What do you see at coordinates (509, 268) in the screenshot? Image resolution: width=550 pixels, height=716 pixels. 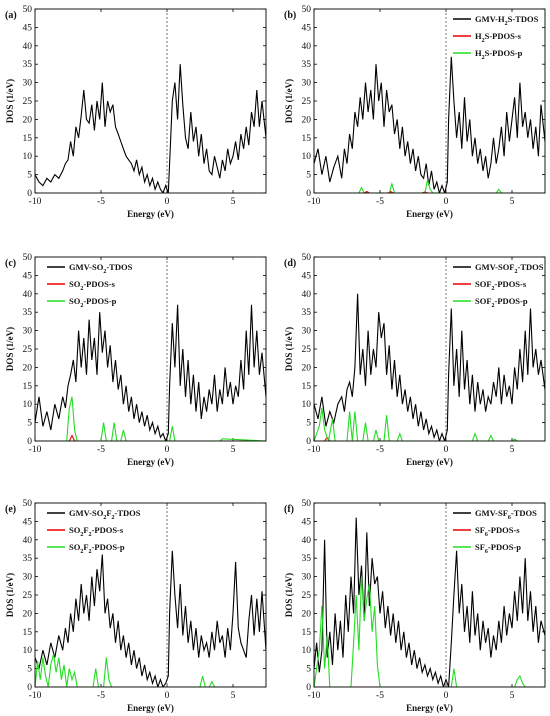 I see `legend-label-0: GMV-SOF2-TDOS` at bounding box center [509, 268].